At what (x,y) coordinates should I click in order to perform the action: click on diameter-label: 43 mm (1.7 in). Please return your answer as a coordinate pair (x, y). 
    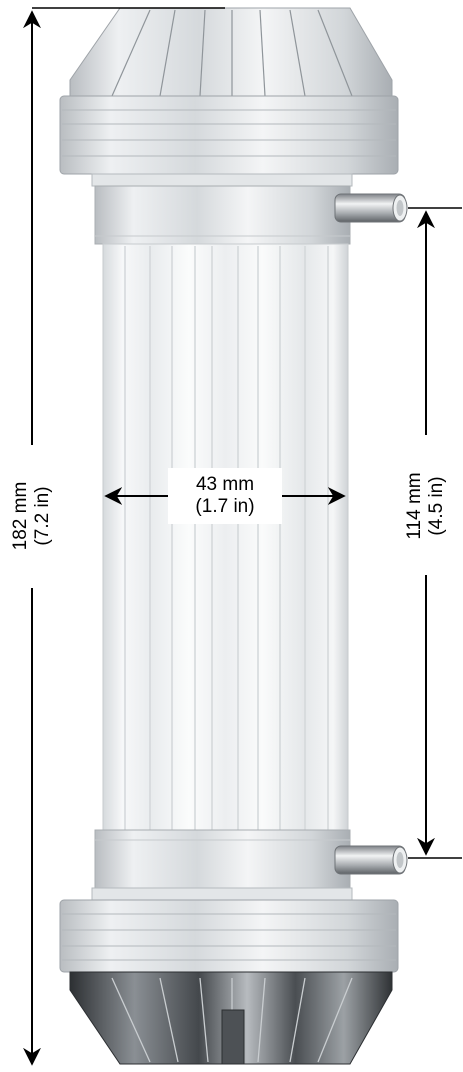
    Looking at the image, I should click on (225, 496).